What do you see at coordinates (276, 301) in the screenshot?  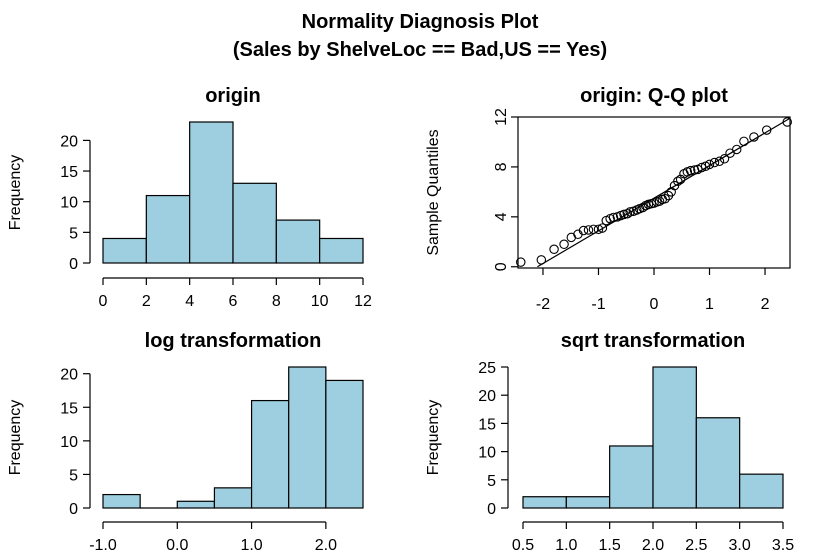 I see `x-tick-label: 8` at bounding box center [276, 301].